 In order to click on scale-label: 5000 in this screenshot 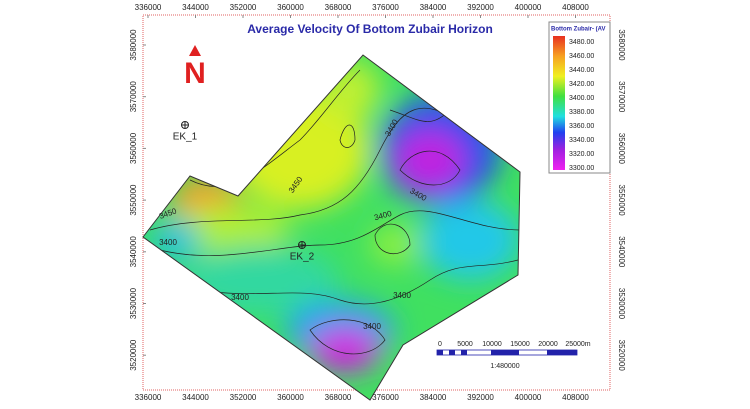, I will do `click(465, 344)`.